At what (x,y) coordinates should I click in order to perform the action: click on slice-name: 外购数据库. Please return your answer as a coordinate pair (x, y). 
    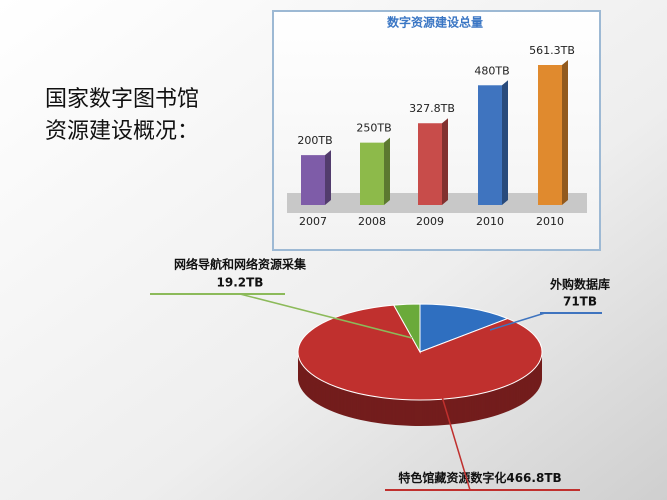
    Looking at the image, I should click on (580, 284).